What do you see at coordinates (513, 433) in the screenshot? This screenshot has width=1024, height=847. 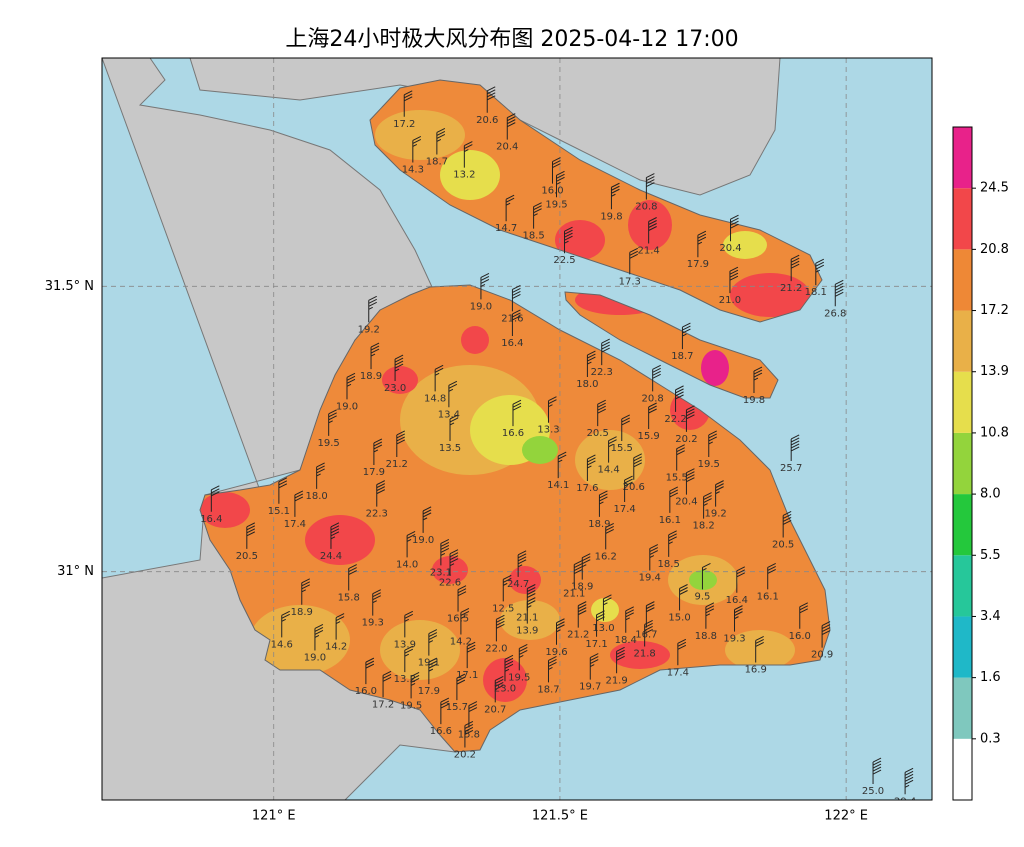 I see `station-value: 16.6` at bounding box center [513, 433].